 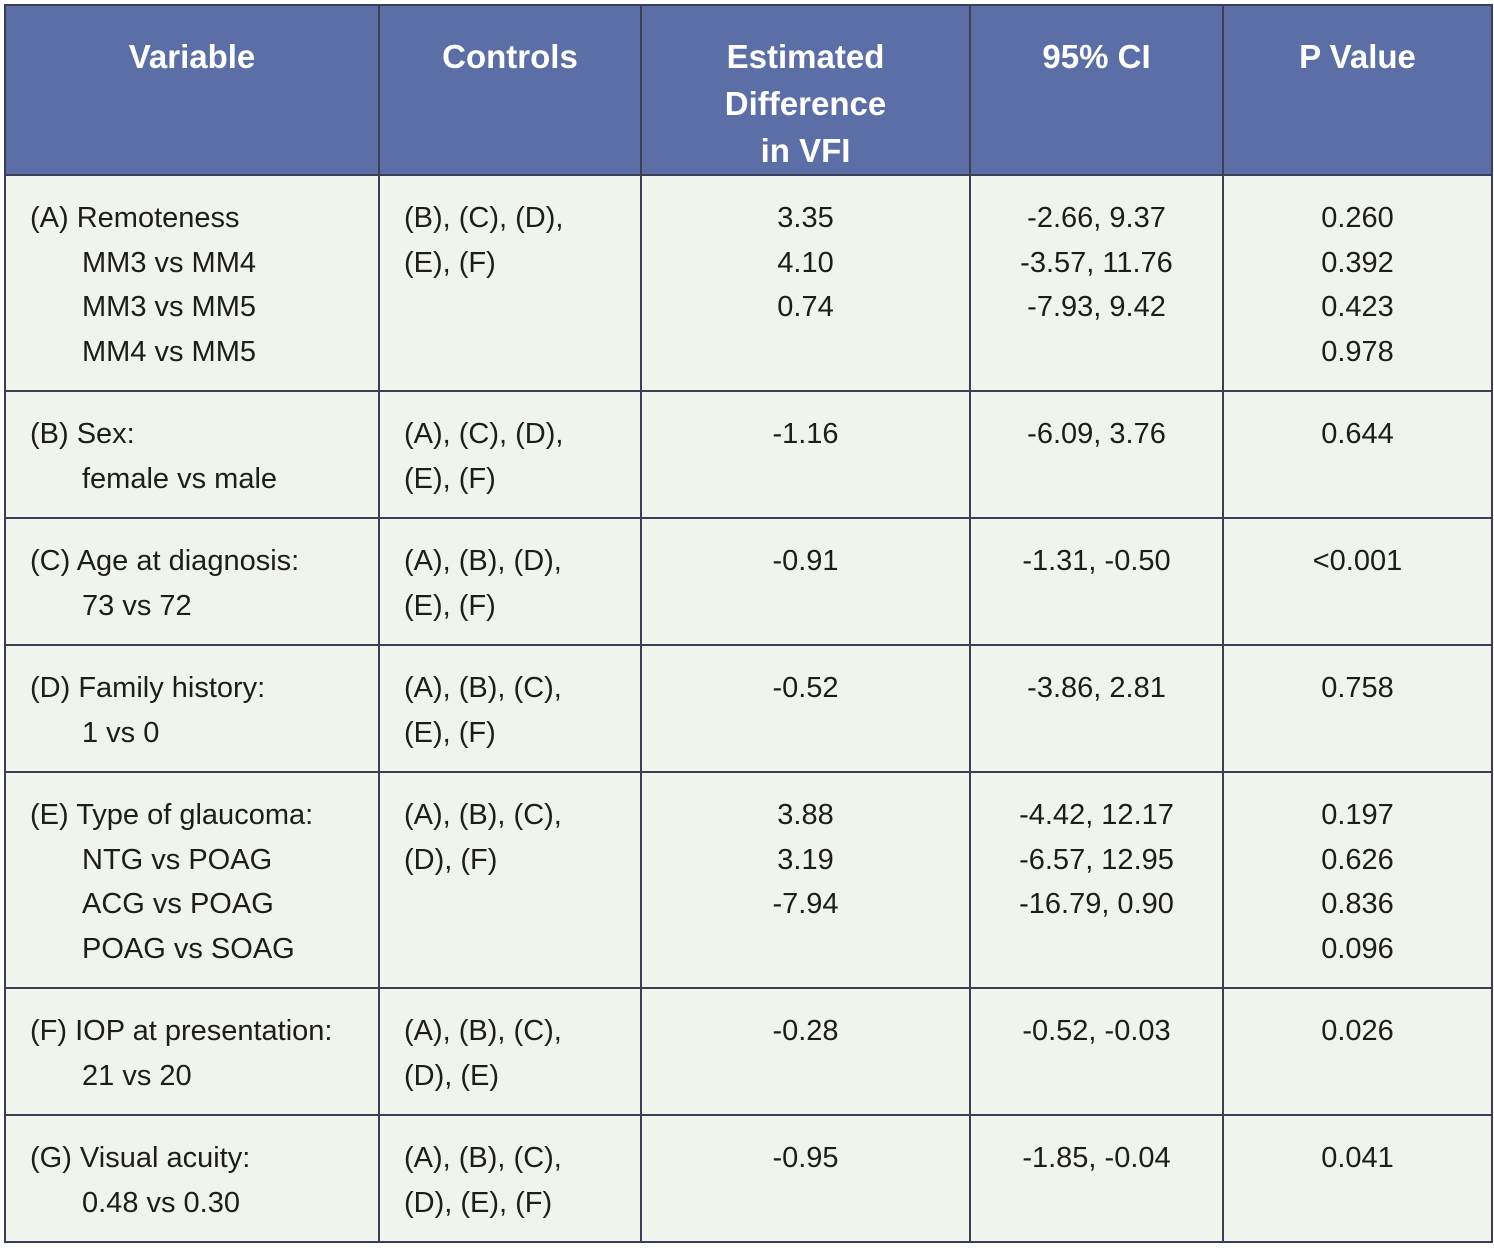 What do you see at coordinates (1096, 434) in the screenshot?
I see `confidence-interval: -6.09, 3.76` at bounding box center [1096, 434].